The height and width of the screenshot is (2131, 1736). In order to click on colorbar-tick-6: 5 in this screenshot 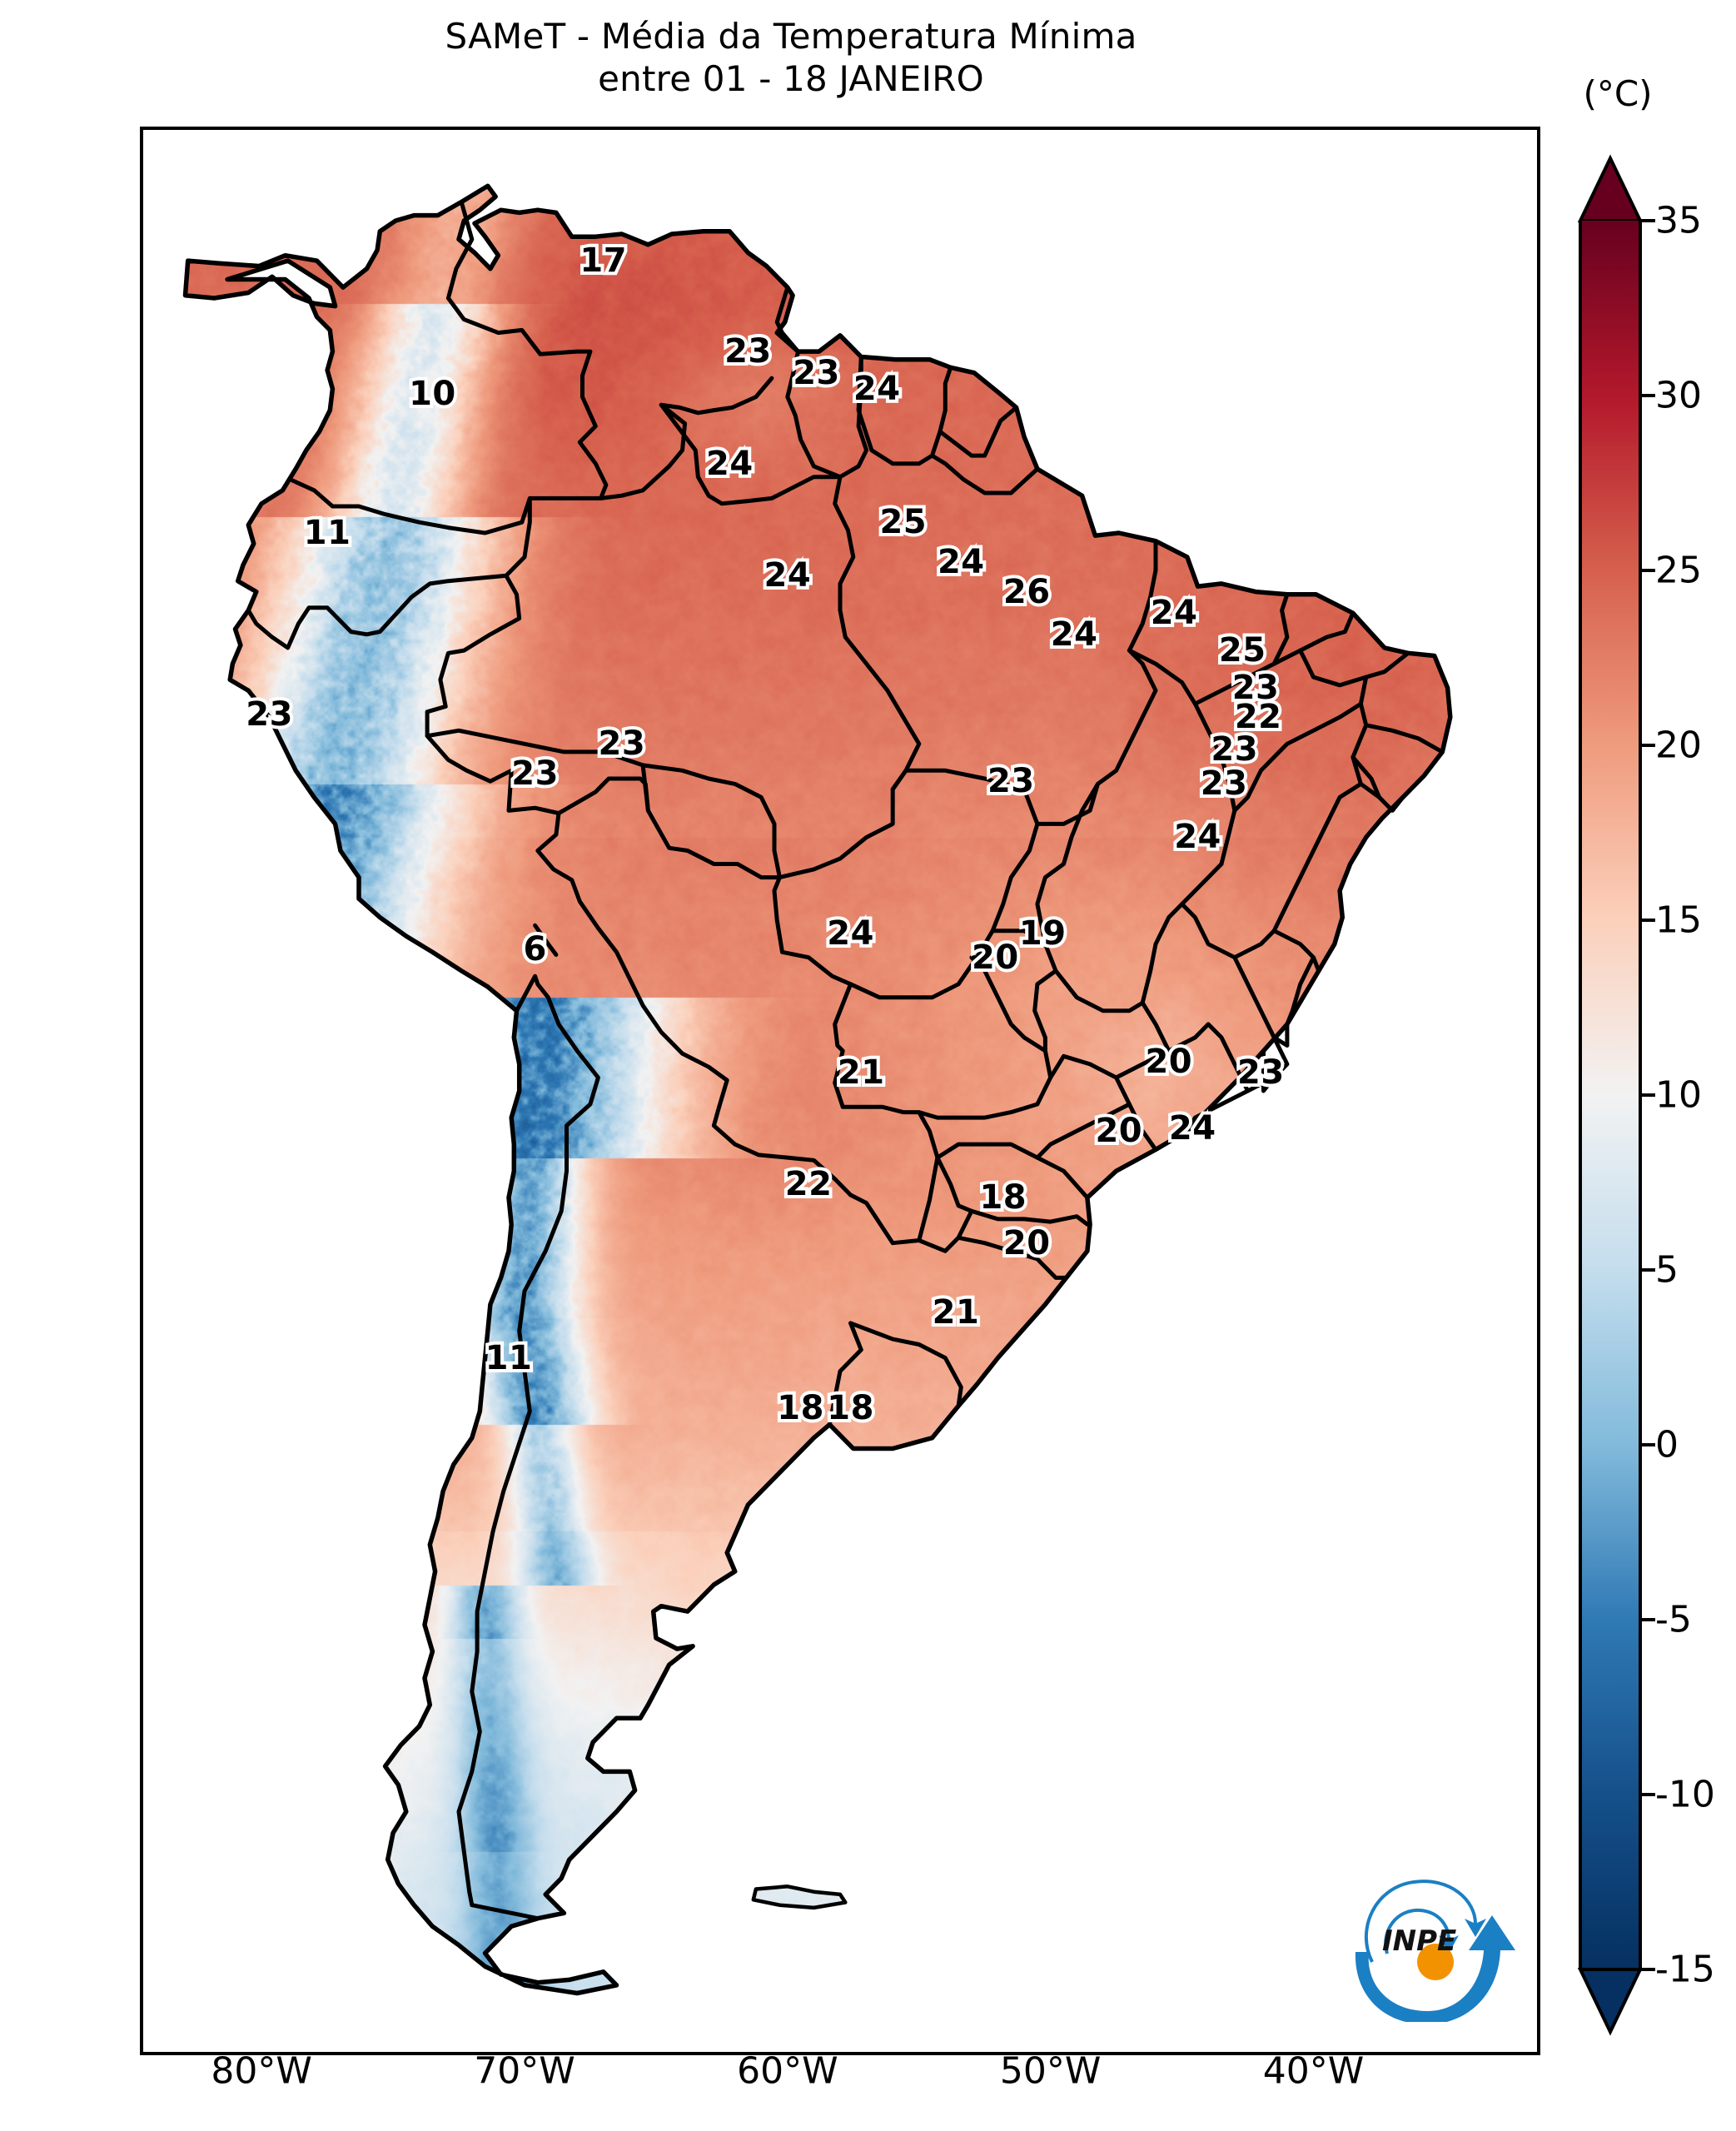, I will do `click(1667, 1270)`.